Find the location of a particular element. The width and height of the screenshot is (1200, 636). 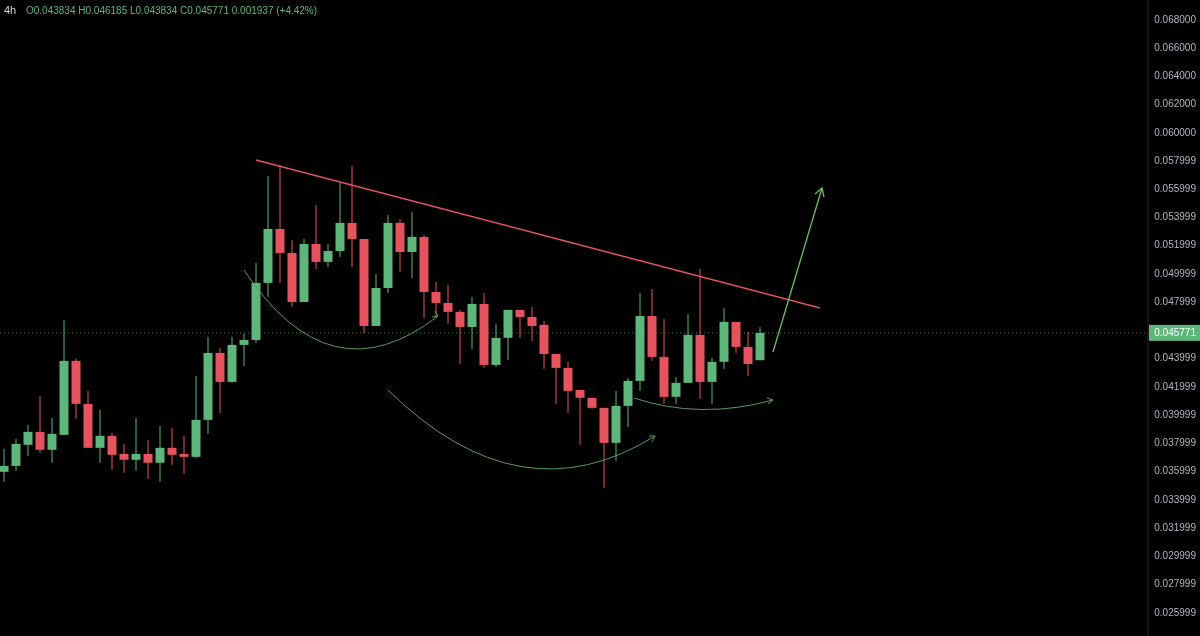

y-tick-label: 0.053999 is located at coordinates (1175, 217).